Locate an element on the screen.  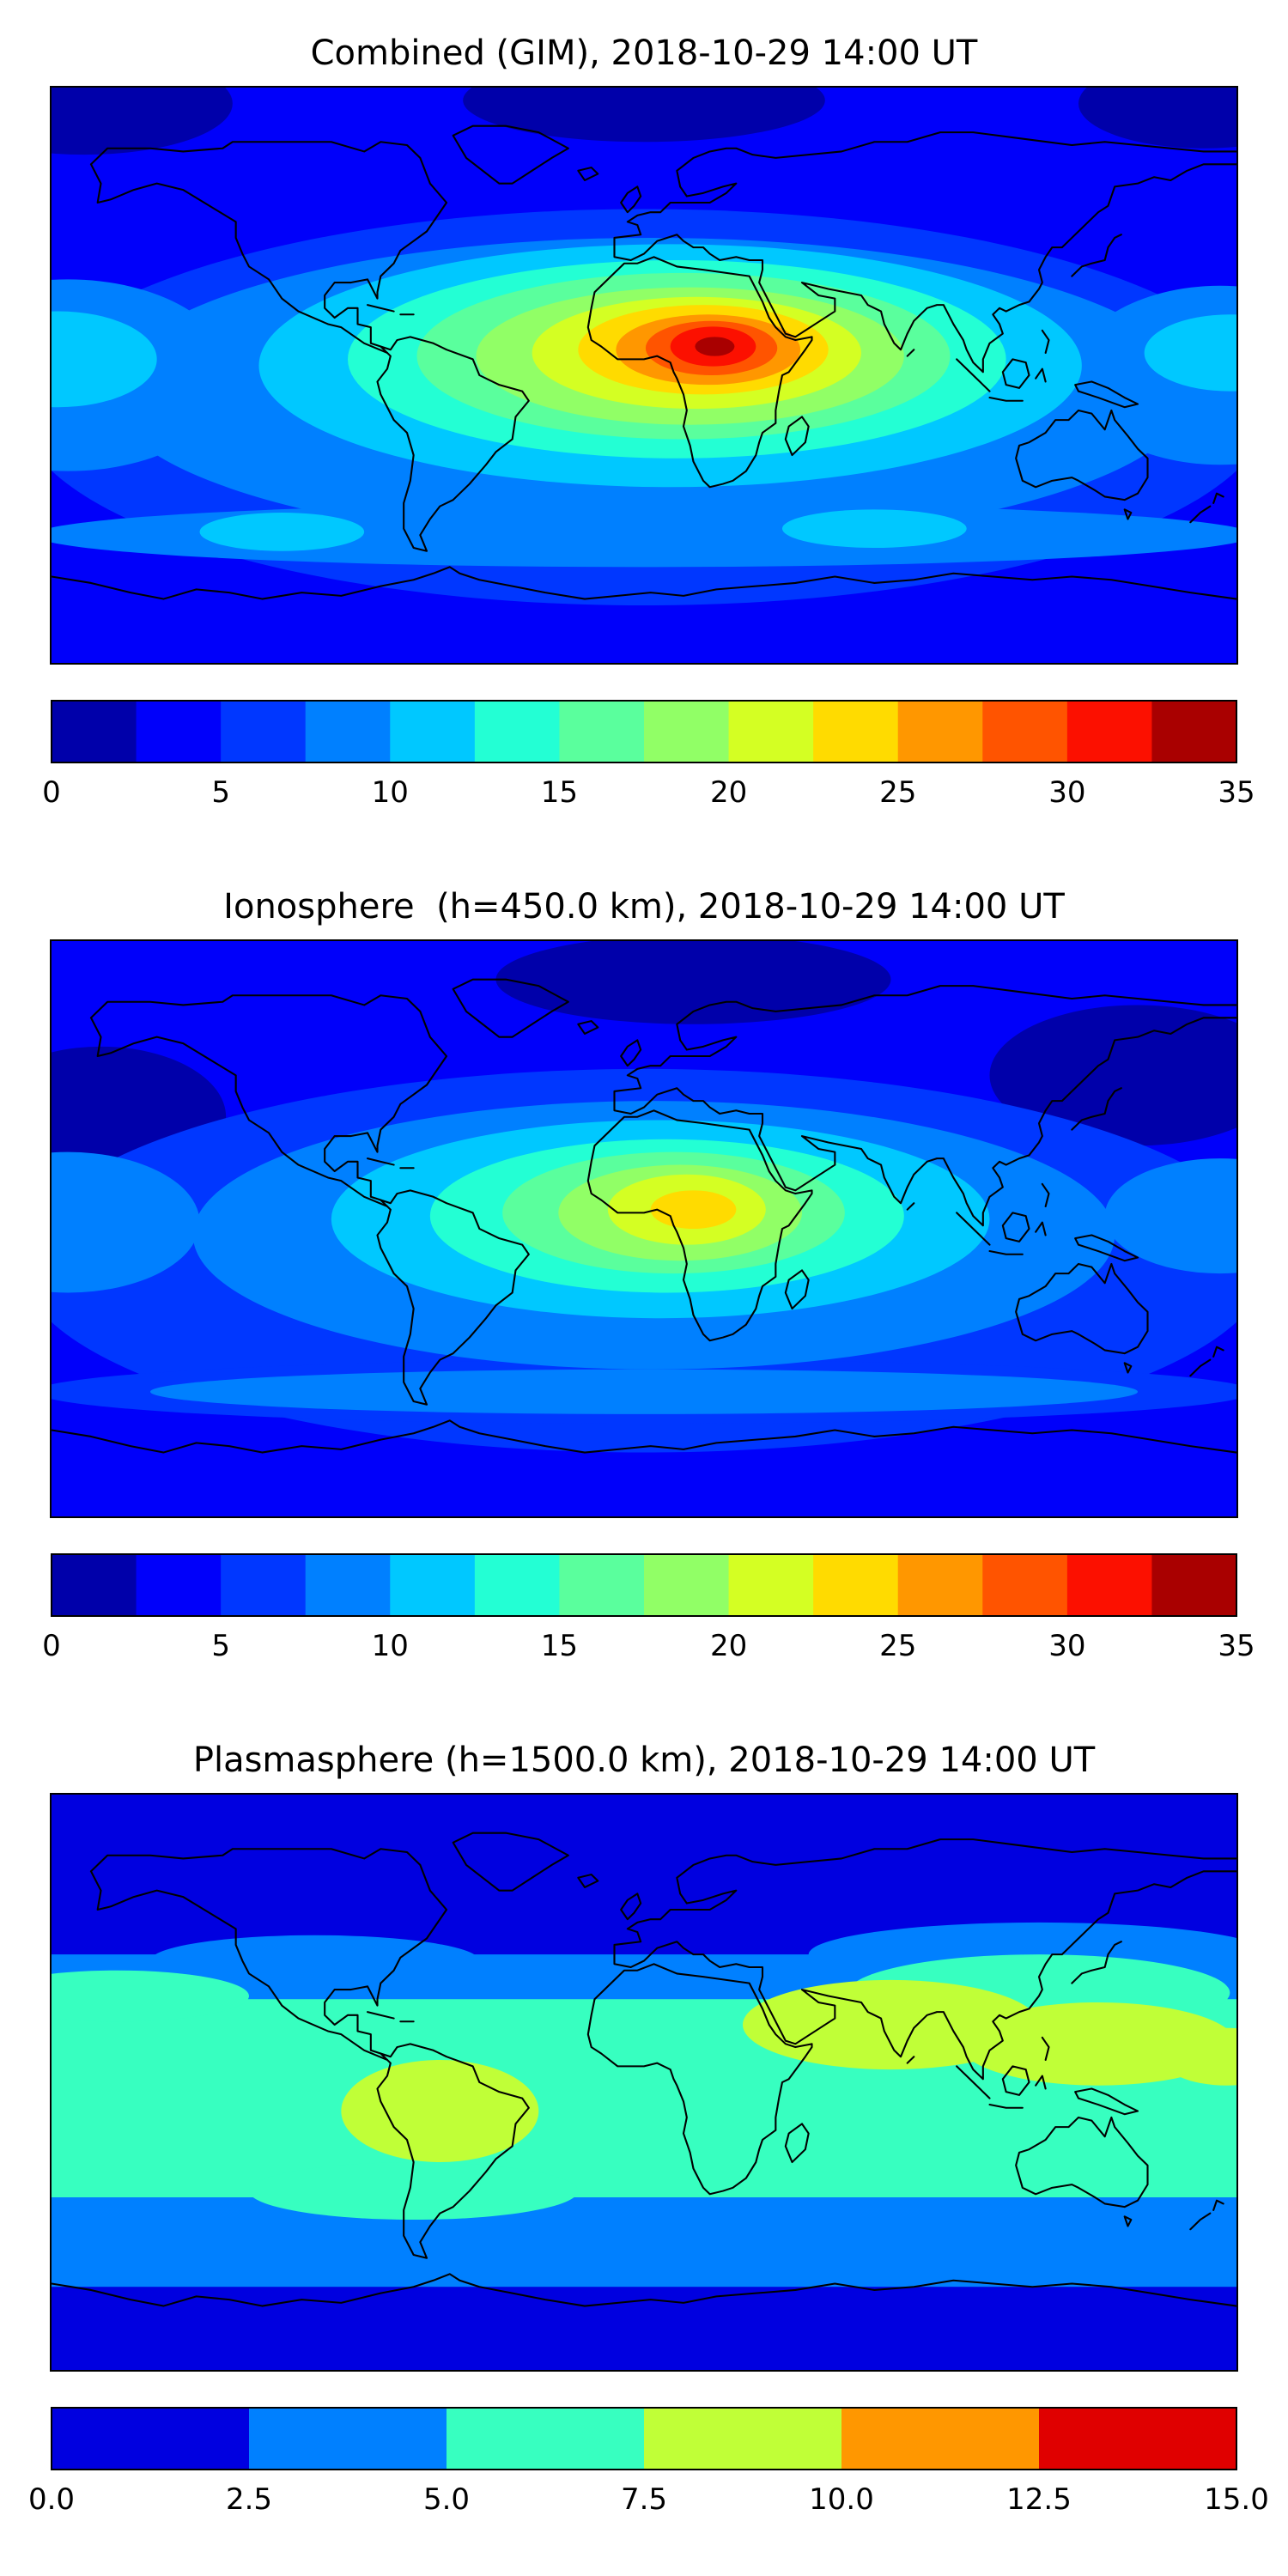
title-combined-gim: Combined (GIM), 2018-10-29 14:00 UT is located at coordinates (644, 53).